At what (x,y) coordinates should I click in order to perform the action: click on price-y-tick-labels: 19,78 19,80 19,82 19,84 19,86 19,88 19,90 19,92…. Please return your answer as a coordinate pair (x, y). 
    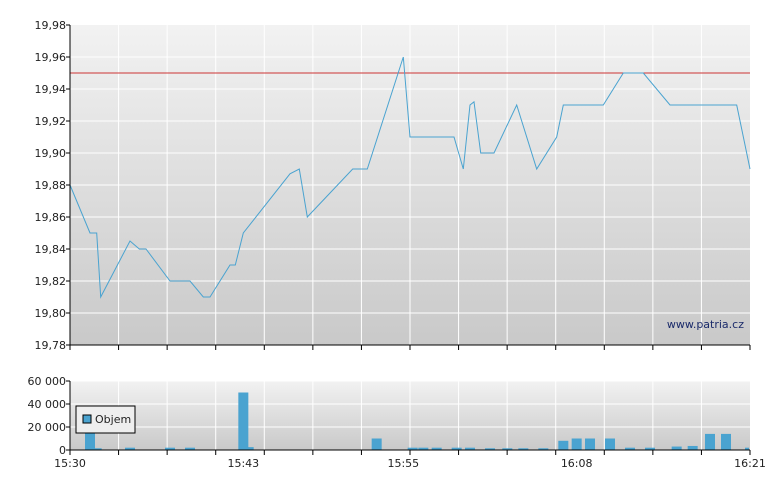
    Looking at the image, I should click on (51, 185).